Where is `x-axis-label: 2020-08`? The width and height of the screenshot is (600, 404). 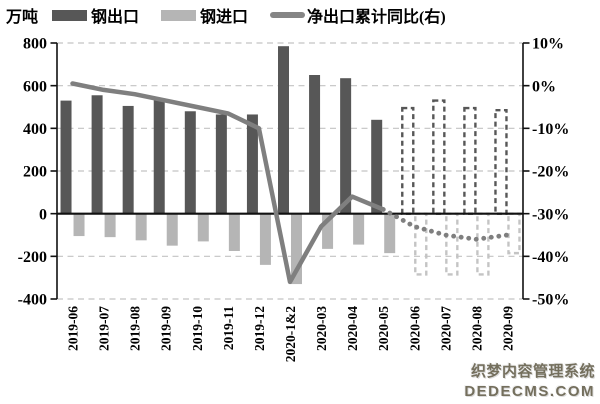
x-axis-label: 2020-08 is located at coordinates (476, 328).